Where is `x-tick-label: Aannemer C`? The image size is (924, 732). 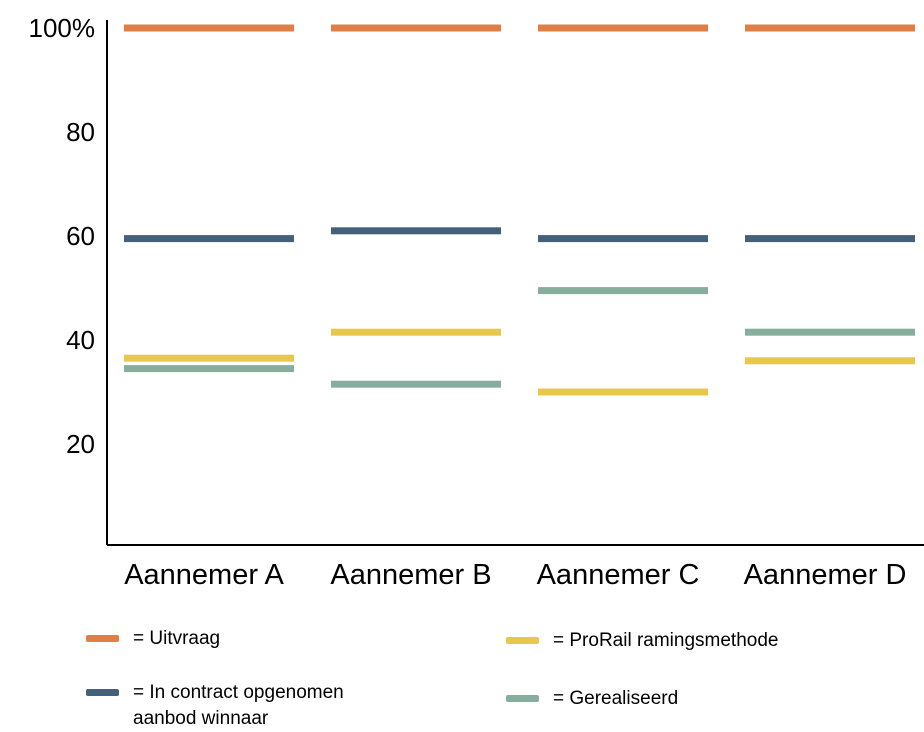 x-tick-label: Aannemer C is located at coordinates (618, 575).